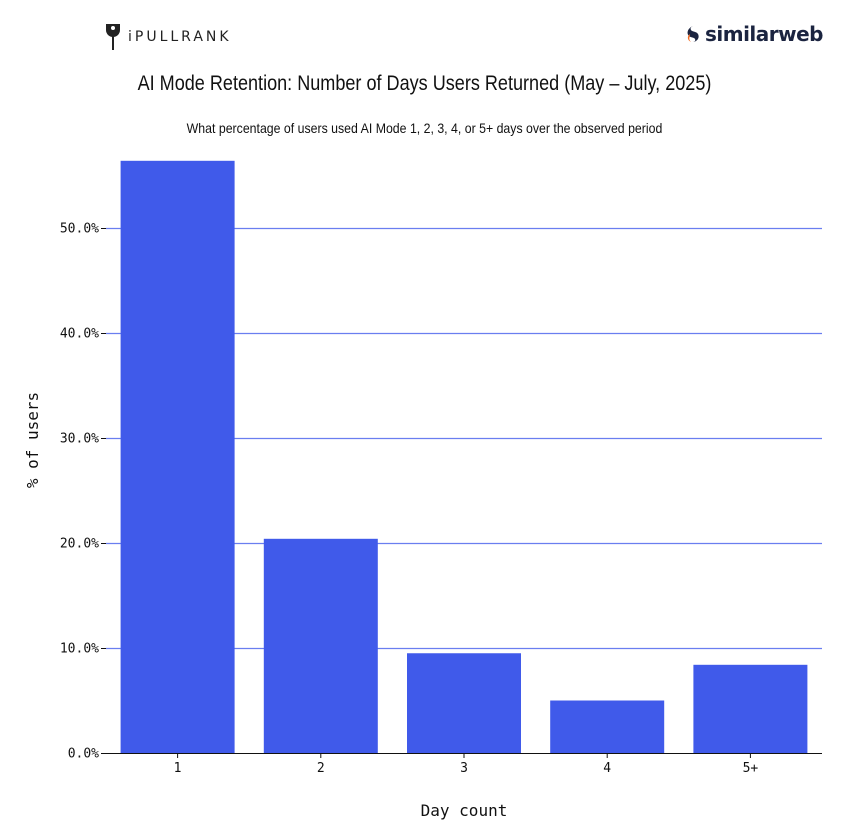 This screenshot has height=840, width=849. I want to click on ipullrank-logo: iPULLRANK, so click(168, 37).